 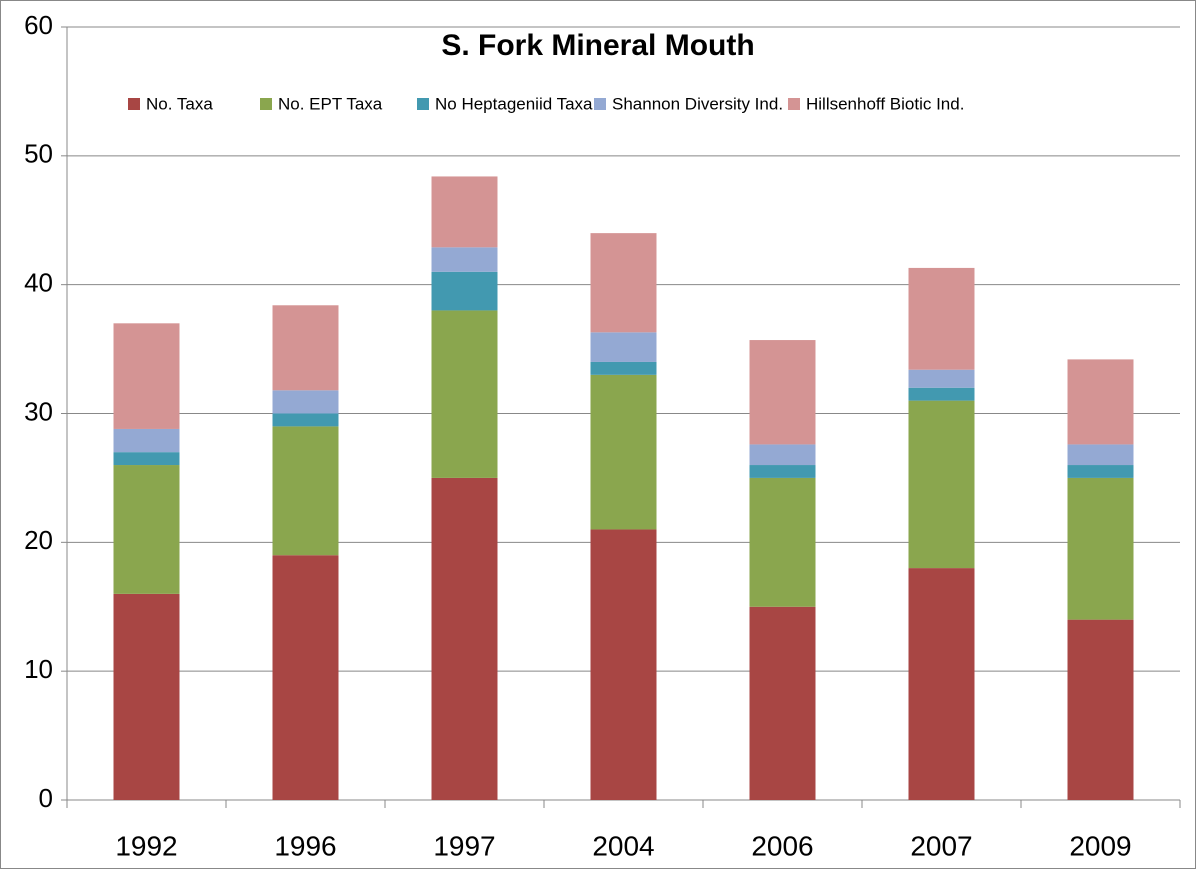 I want to click on x-tick-label: 1992, so click(x=146, y=845).